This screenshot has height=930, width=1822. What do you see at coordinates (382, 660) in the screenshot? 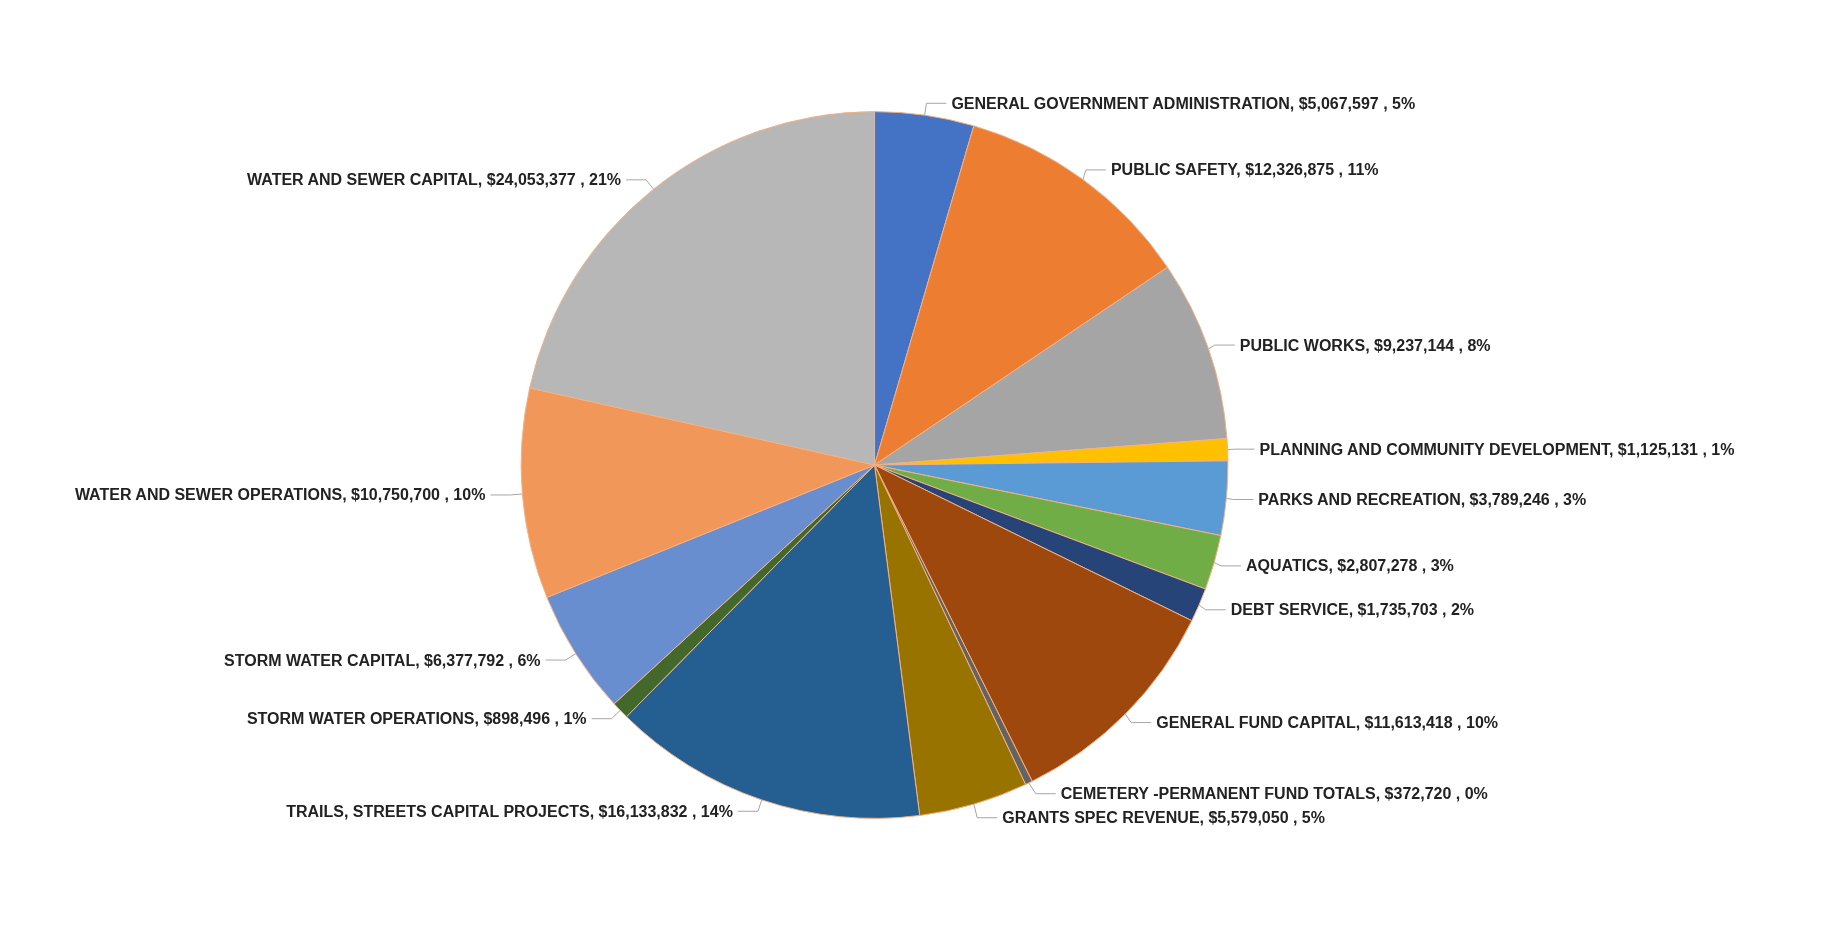
I see `slice-label: STORM WATER CAPITAL, $6,377,792 , 6%` at bounding box center [382, 660].